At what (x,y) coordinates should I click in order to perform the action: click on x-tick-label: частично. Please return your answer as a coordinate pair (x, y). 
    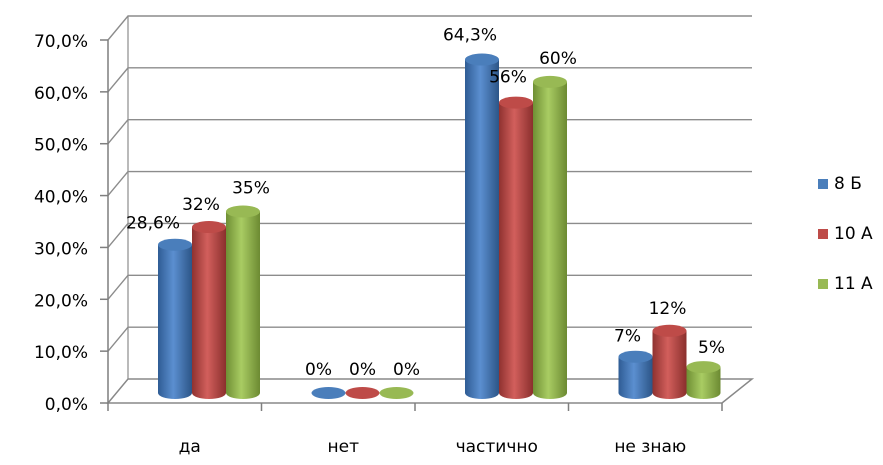
    Looking at the image, I should click on (497, 447).